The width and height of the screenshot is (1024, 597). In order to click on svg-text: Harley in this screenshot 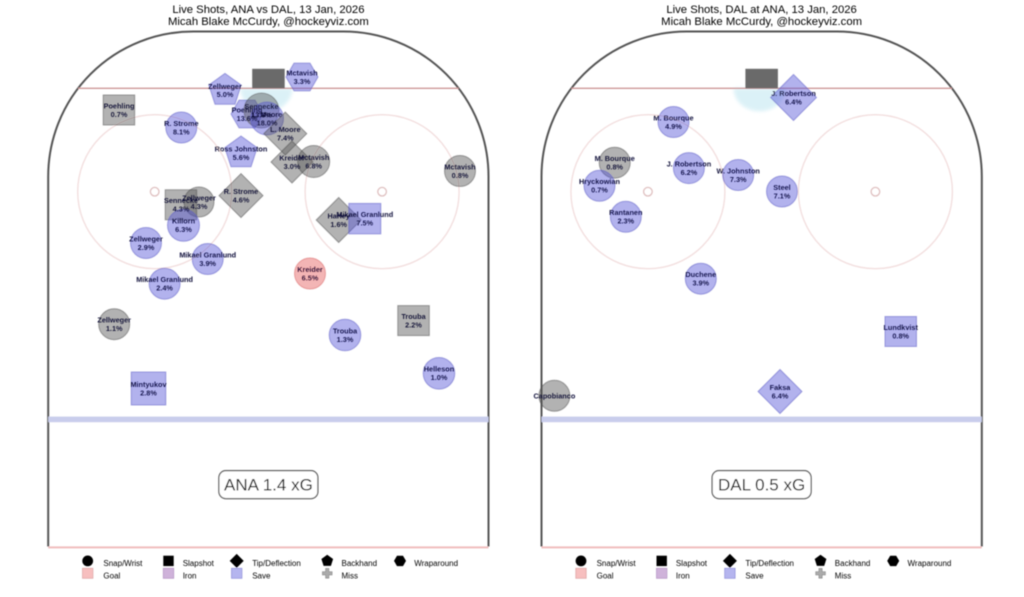, I will do `click(339, 215)`.